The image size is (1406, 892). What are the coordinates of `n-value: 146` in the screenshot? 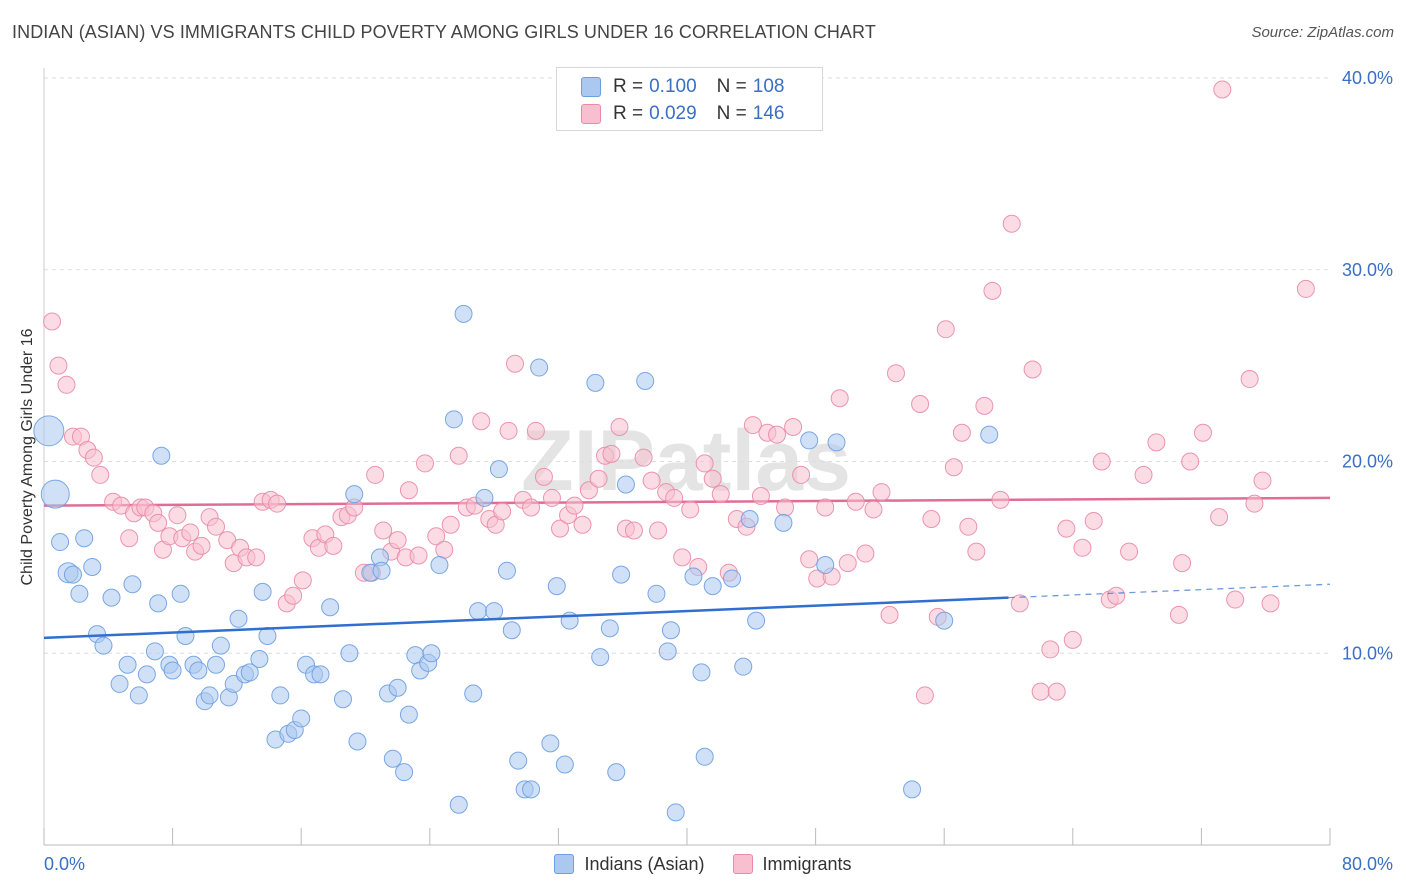 It's located at (768, 113).